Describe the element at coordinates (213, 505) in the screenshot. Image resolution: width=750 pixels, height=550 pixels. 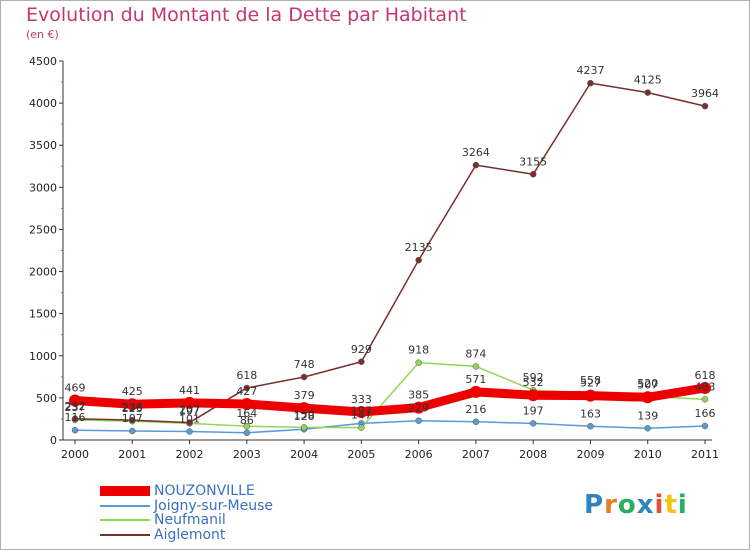
I see `legend-label: Joigny-sur-Meuse` at that location.